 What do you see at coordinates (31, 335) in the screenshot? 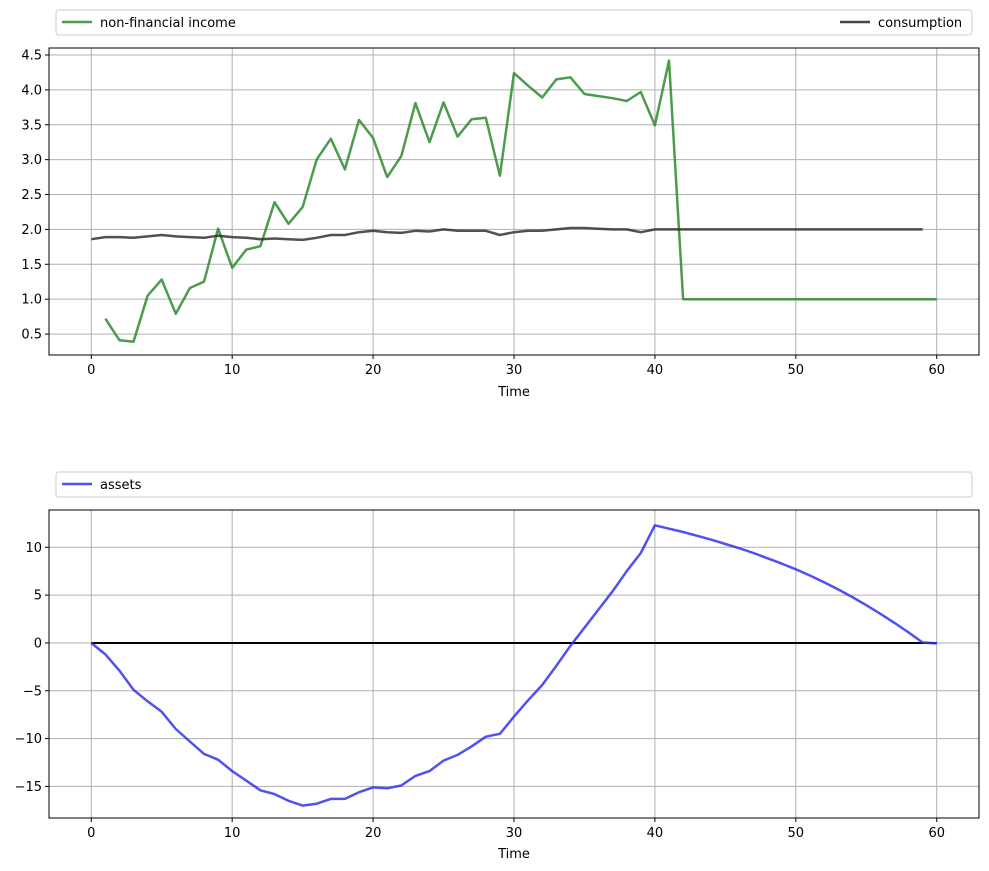
I see `top-y-tick-label: 0.5` at bounding box center [31, 335].